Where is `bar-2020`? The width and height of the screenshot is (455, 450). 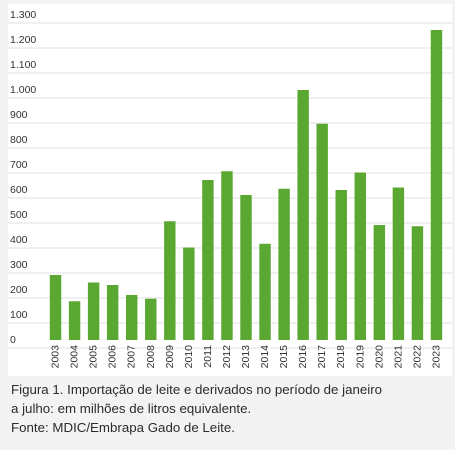
bar-2020 is located at coordinates (379, 282).